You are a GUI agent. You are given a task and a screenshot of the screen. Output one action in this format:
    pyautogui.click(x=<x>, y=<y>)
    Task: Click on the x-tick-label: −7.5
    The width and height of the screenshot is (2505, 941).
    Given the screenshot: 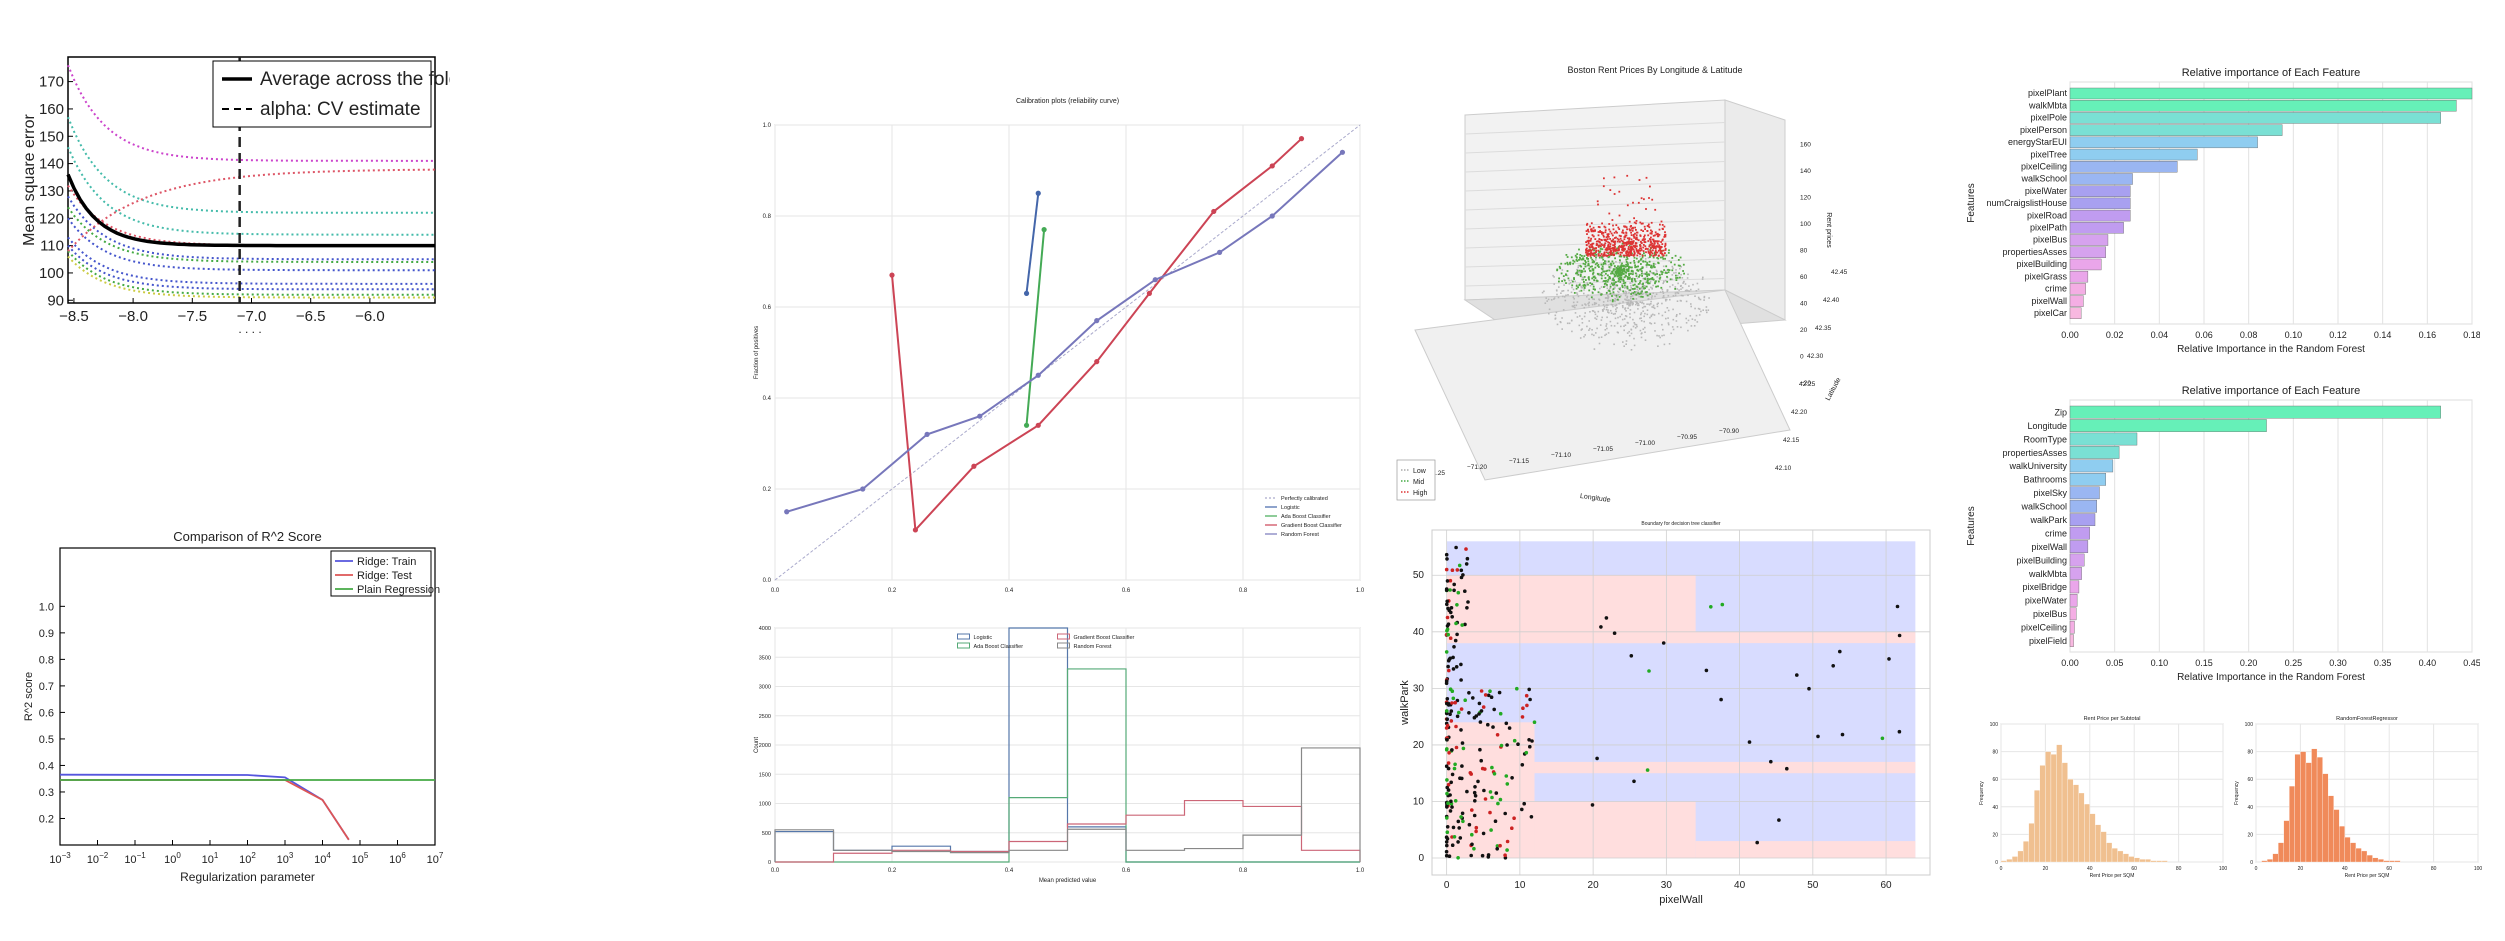 What is the action you would take?
    pyautogui.click(x=192, y=316)
    